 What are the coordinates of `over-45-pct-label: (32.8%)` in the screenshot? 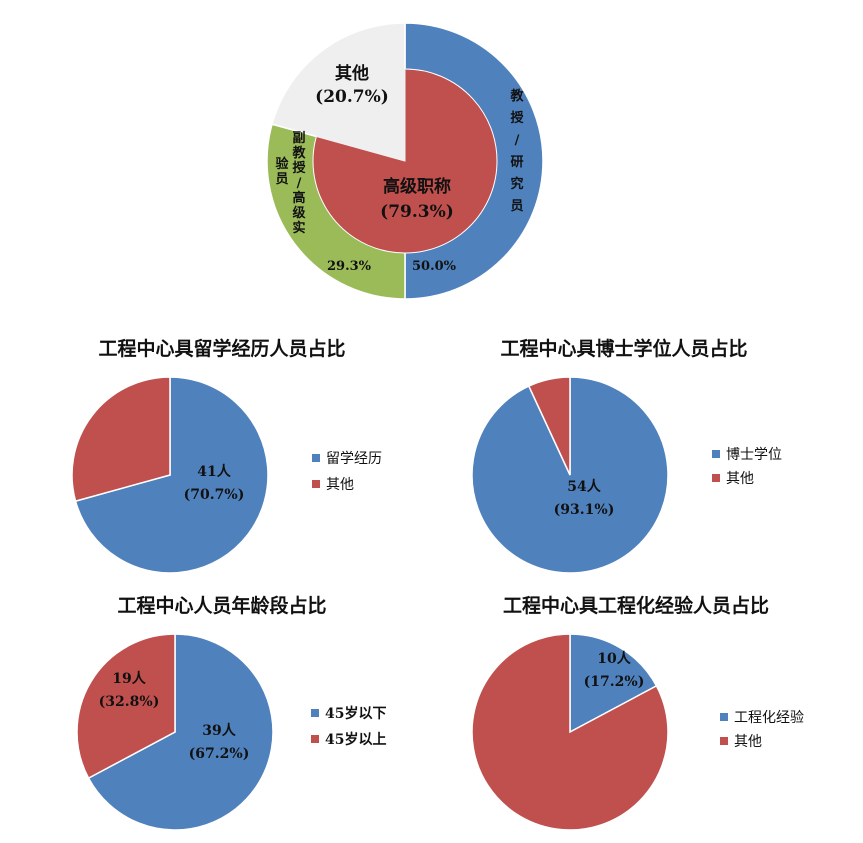 It's located at (129, 702).